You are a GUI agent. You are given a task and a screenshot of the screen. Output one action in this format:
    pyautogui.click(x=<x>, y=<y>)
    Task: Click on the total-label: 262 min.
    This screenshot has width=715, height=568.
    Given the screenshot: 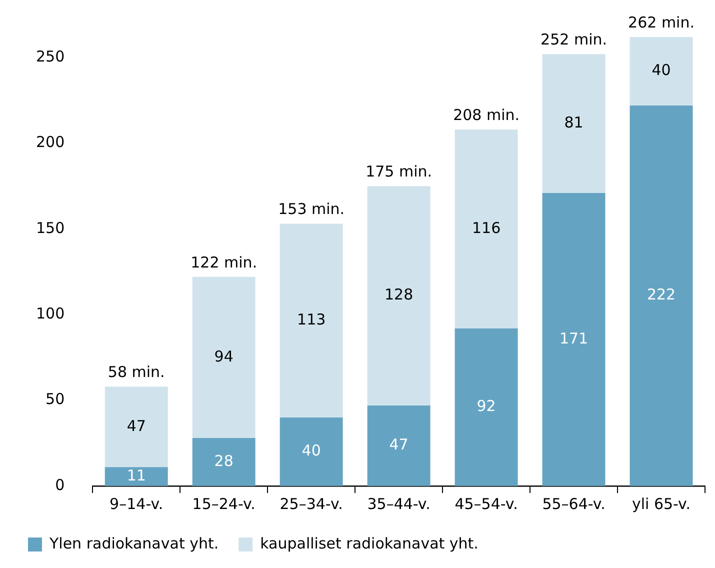 What is the action you would take?
    pyautogui.click(x=661, y=22)
    